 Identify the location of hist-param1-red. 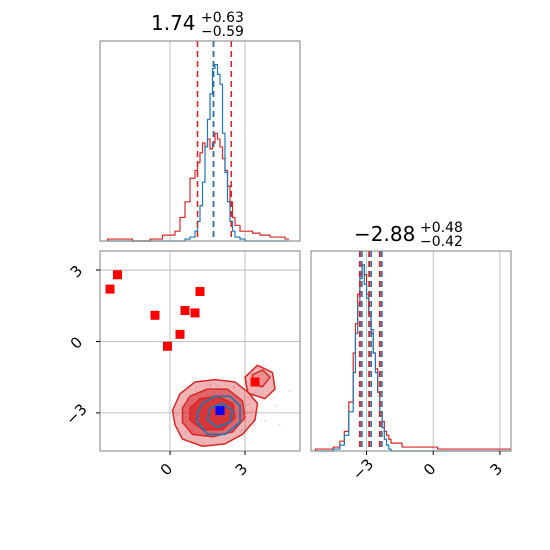
(197, 187).